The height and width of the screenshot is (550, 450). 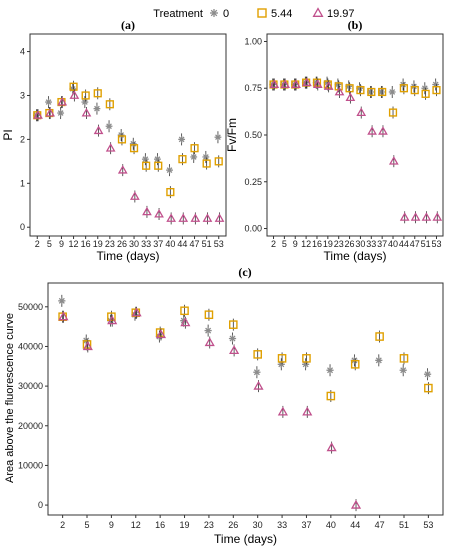 What do you see at coordinates (436, 244) in the screenshot?
I see `x-tick-label: 53` at bounding box center [436, 244].